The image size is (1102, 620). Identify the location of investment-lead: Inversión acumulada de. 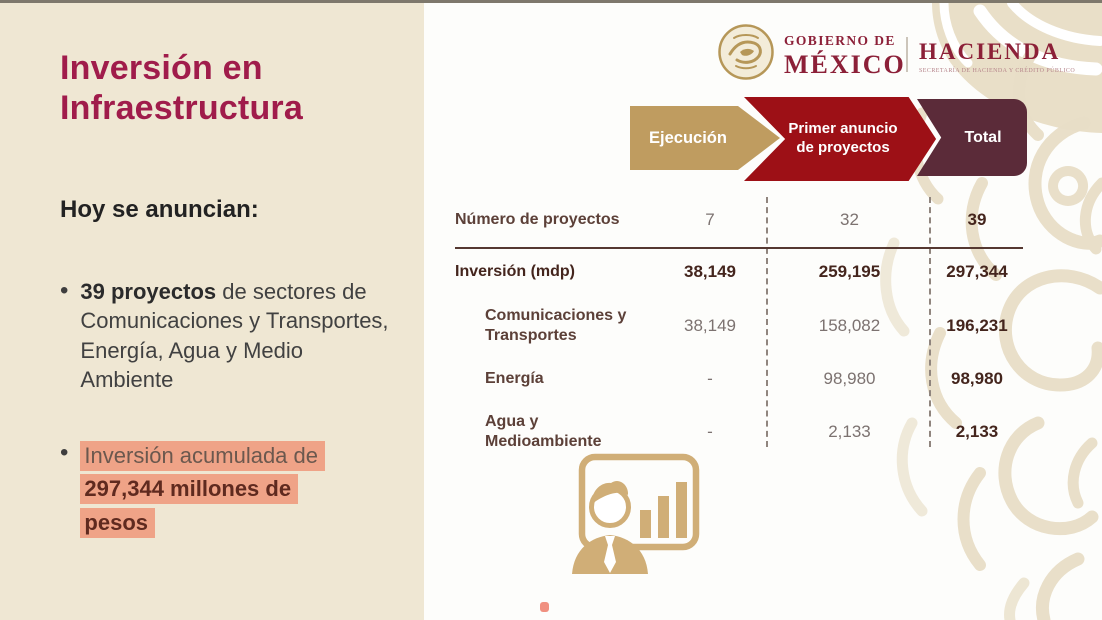
(201, 455).